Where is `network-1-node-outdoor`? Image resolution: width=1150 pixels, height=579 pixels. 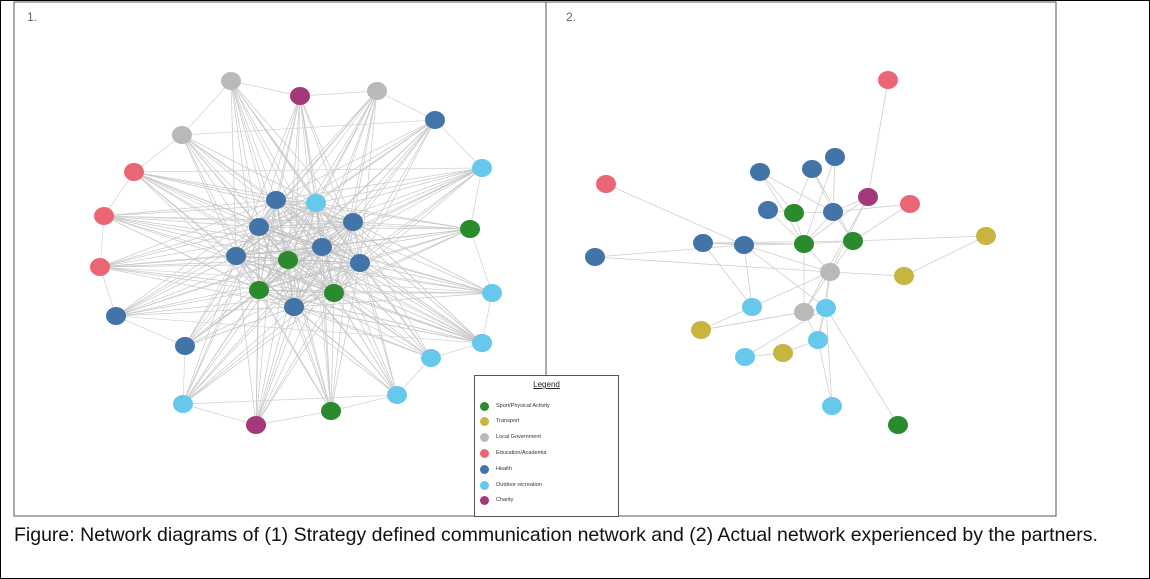
network-1-node-outdoor is located at coordinates (492, 293).